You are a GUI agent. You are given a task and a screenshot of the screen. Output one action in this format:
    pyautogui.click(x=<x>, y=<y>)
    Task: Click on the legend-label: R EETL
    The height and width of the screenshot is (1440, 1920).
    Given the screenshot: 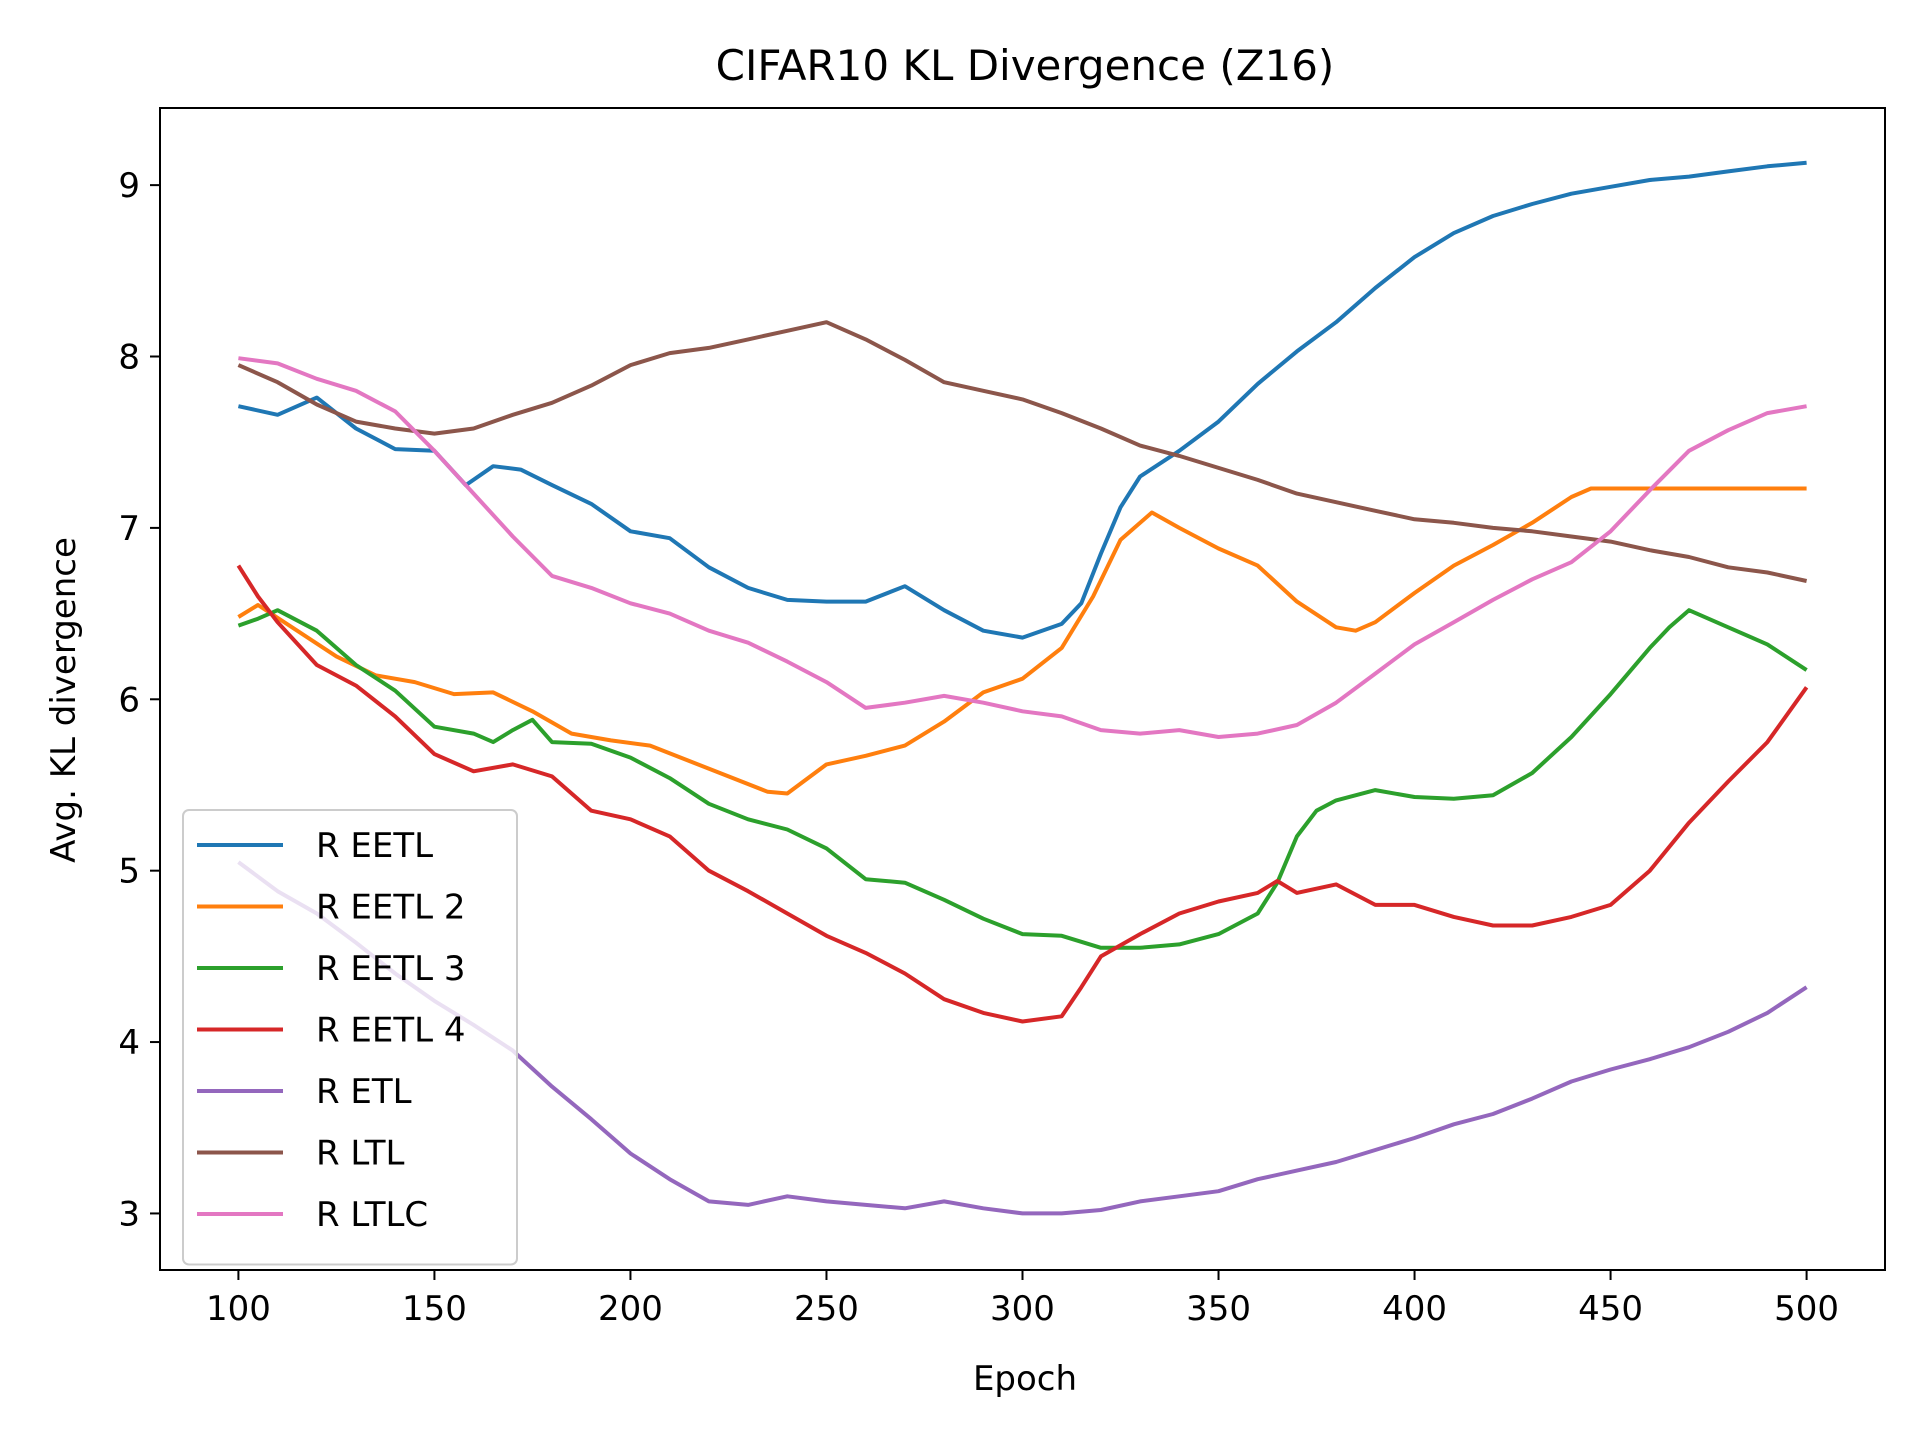 What is the action you would take?
    pyautogui.click(x=374, y=846)
    